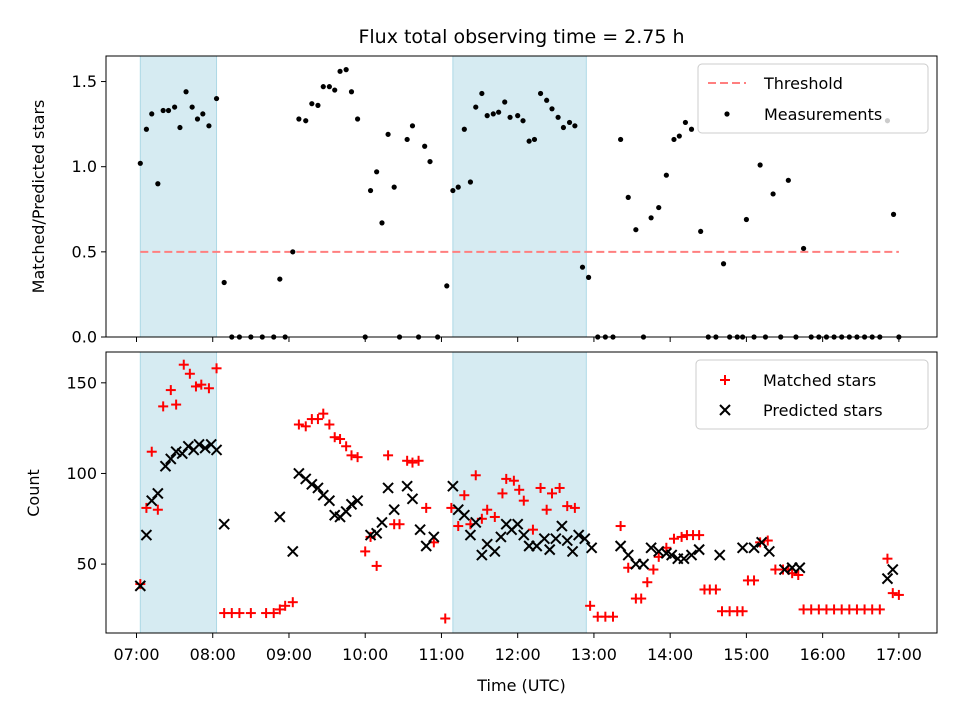  Describe the element at coordinates (178, 492) in the screenshot. I see `bottom-shaded-span` at that location.